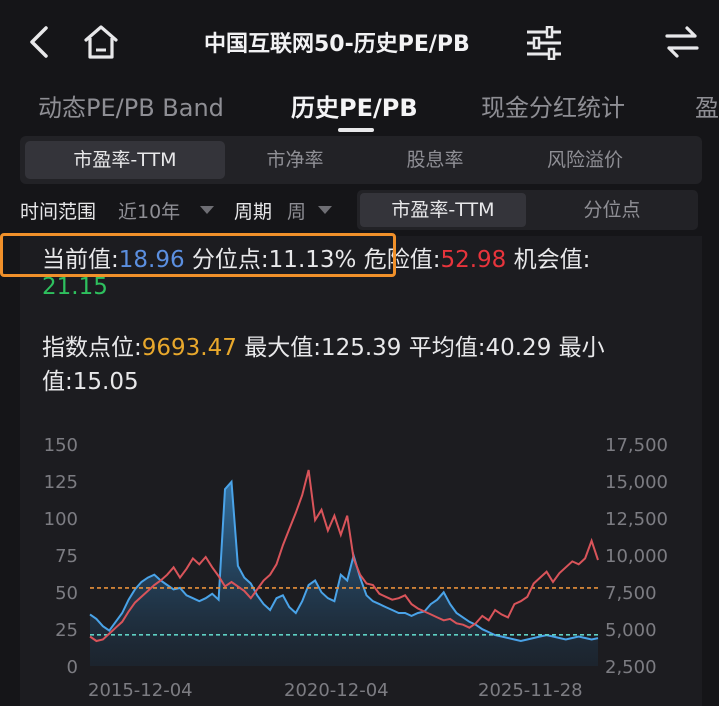  What do you see at coordinates (253, 212) in the screenshot?
I see `period-label: 周期` at bounding box center [253, 212].